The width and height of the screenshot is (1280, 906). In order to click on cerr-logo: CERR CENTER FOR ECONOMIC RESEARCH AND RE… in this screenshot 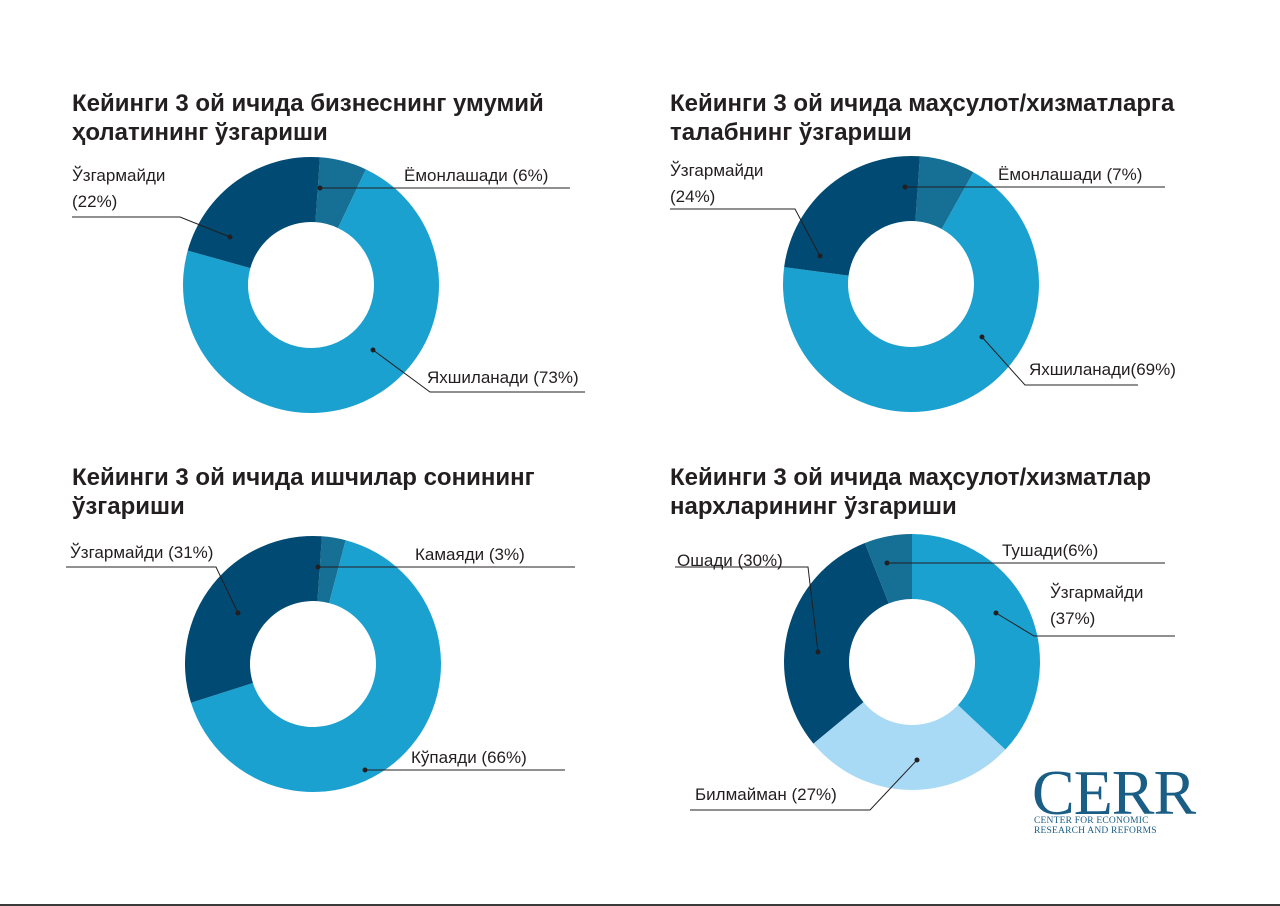, I will do `click(1132, 800)`.